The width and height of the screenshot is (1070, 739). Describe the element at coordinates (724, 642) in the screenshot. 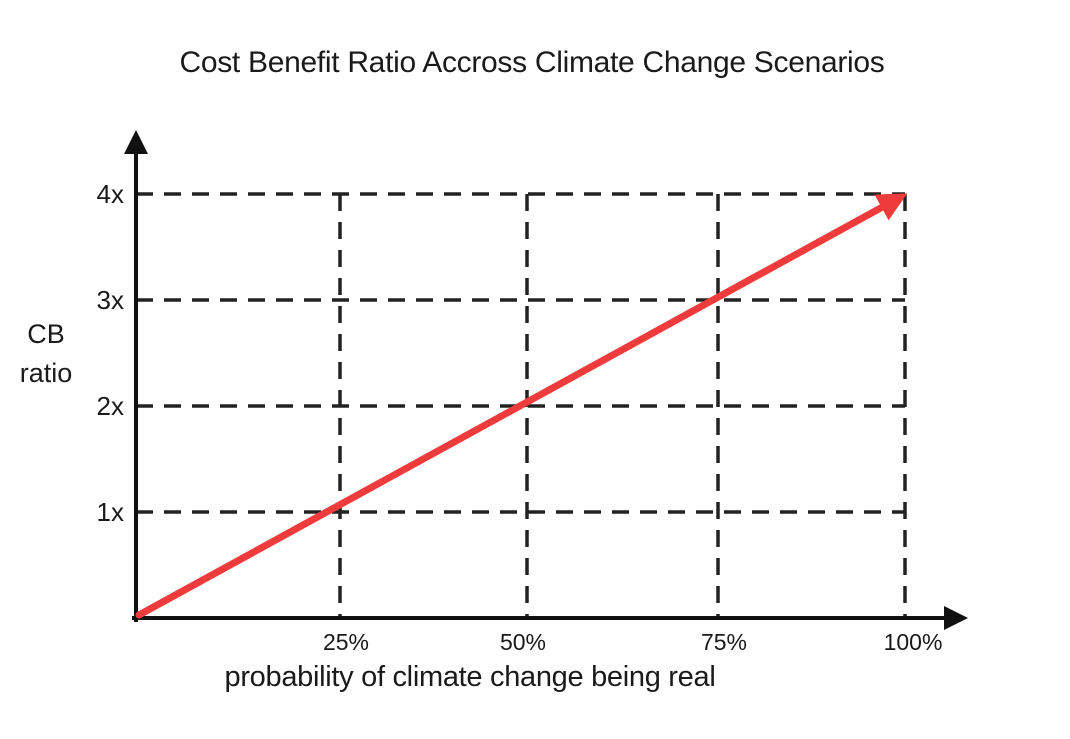

I see `x-tick-75: 75%` at that location.